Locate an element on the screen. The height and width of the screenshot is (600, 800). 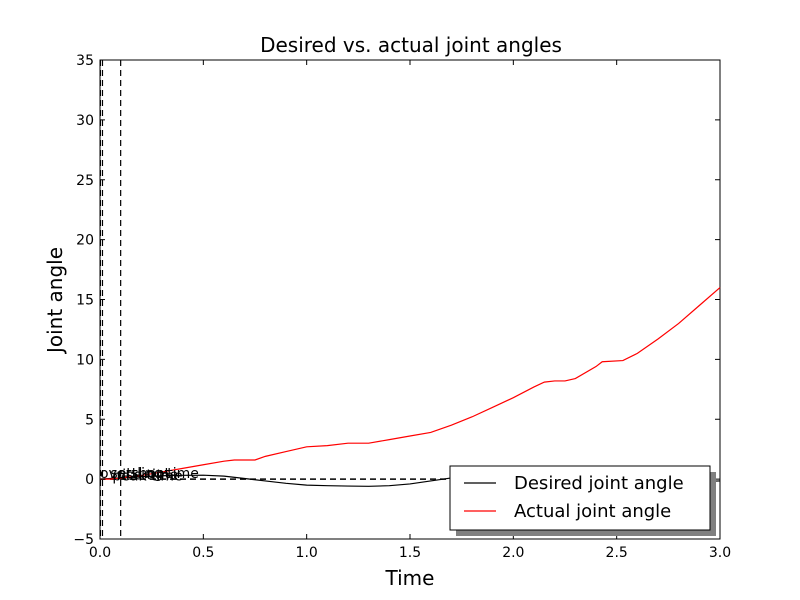
y-axis-label: Joint angle is located at coordinates (55, 301).